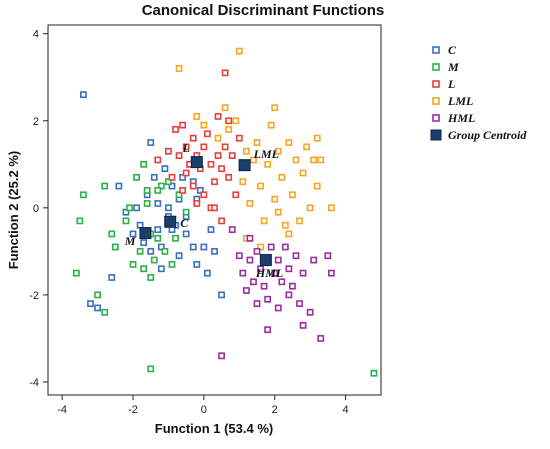 The height and width of the screenshot is (449, 550). What do you see at coordinates (196, 162) in the screenshot?
I see `centroid-l` at bounding box center [196, 162].